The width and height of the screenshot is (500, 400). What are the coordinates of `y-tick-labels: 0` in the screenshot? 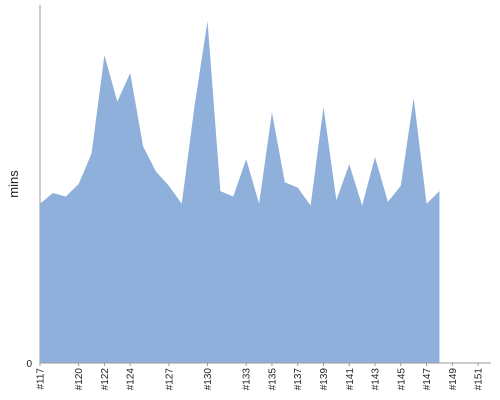 It's located at (29, 364).